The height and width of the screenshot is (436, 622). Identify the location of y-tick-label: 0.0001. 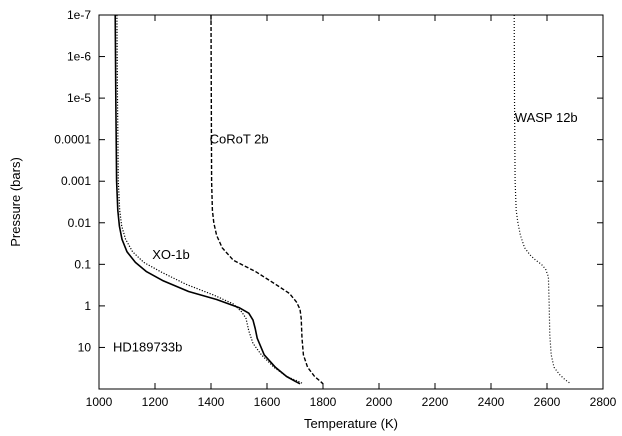
(72, 140).